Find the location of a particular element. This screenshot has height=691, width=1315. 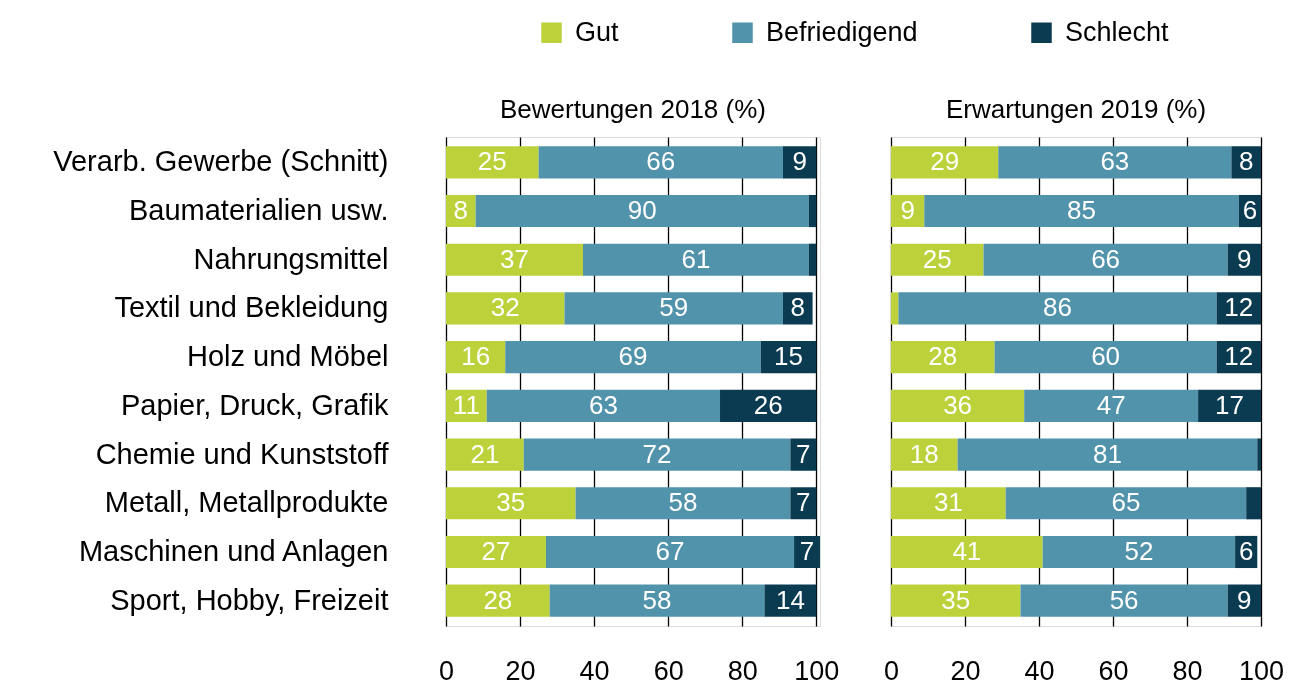

data-label: 81 is located at coordinates (1107, 453).